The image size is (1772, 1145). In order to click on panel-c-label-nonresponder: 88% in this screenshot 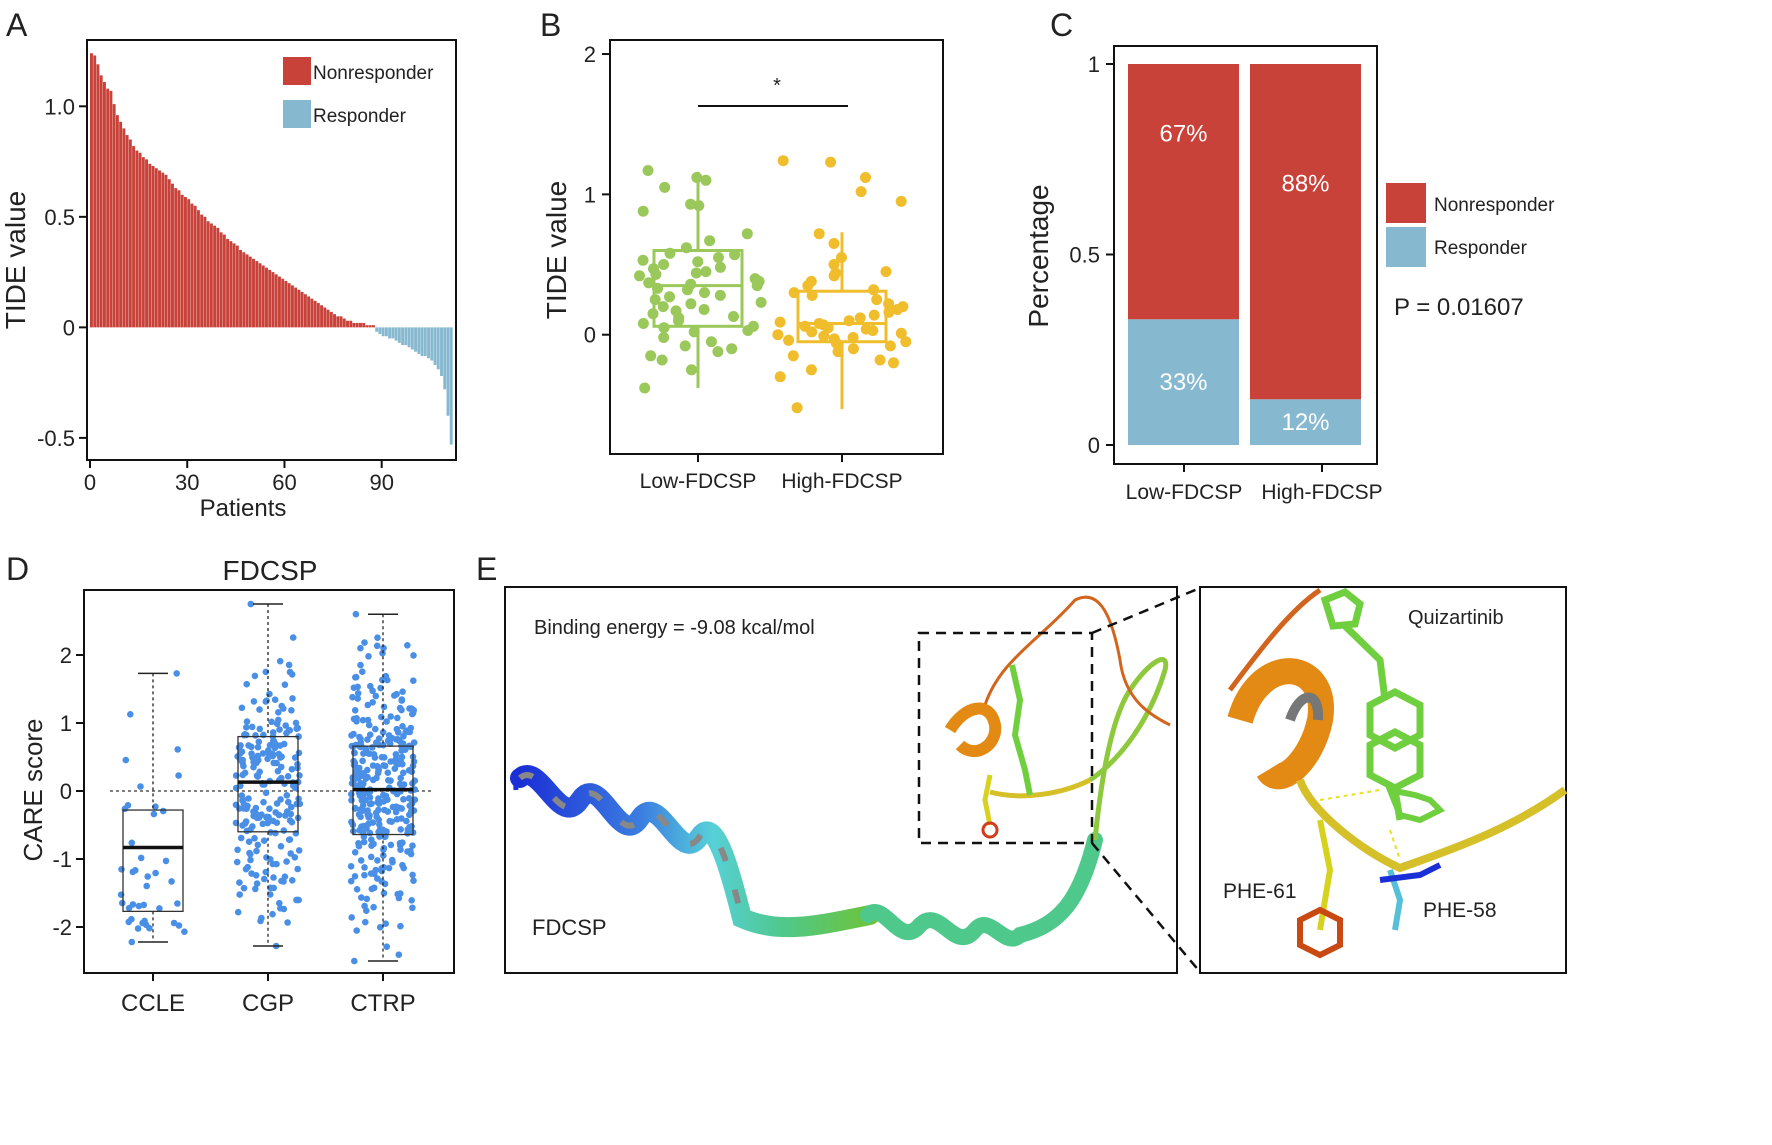, I will do `click(1305, 184)`.